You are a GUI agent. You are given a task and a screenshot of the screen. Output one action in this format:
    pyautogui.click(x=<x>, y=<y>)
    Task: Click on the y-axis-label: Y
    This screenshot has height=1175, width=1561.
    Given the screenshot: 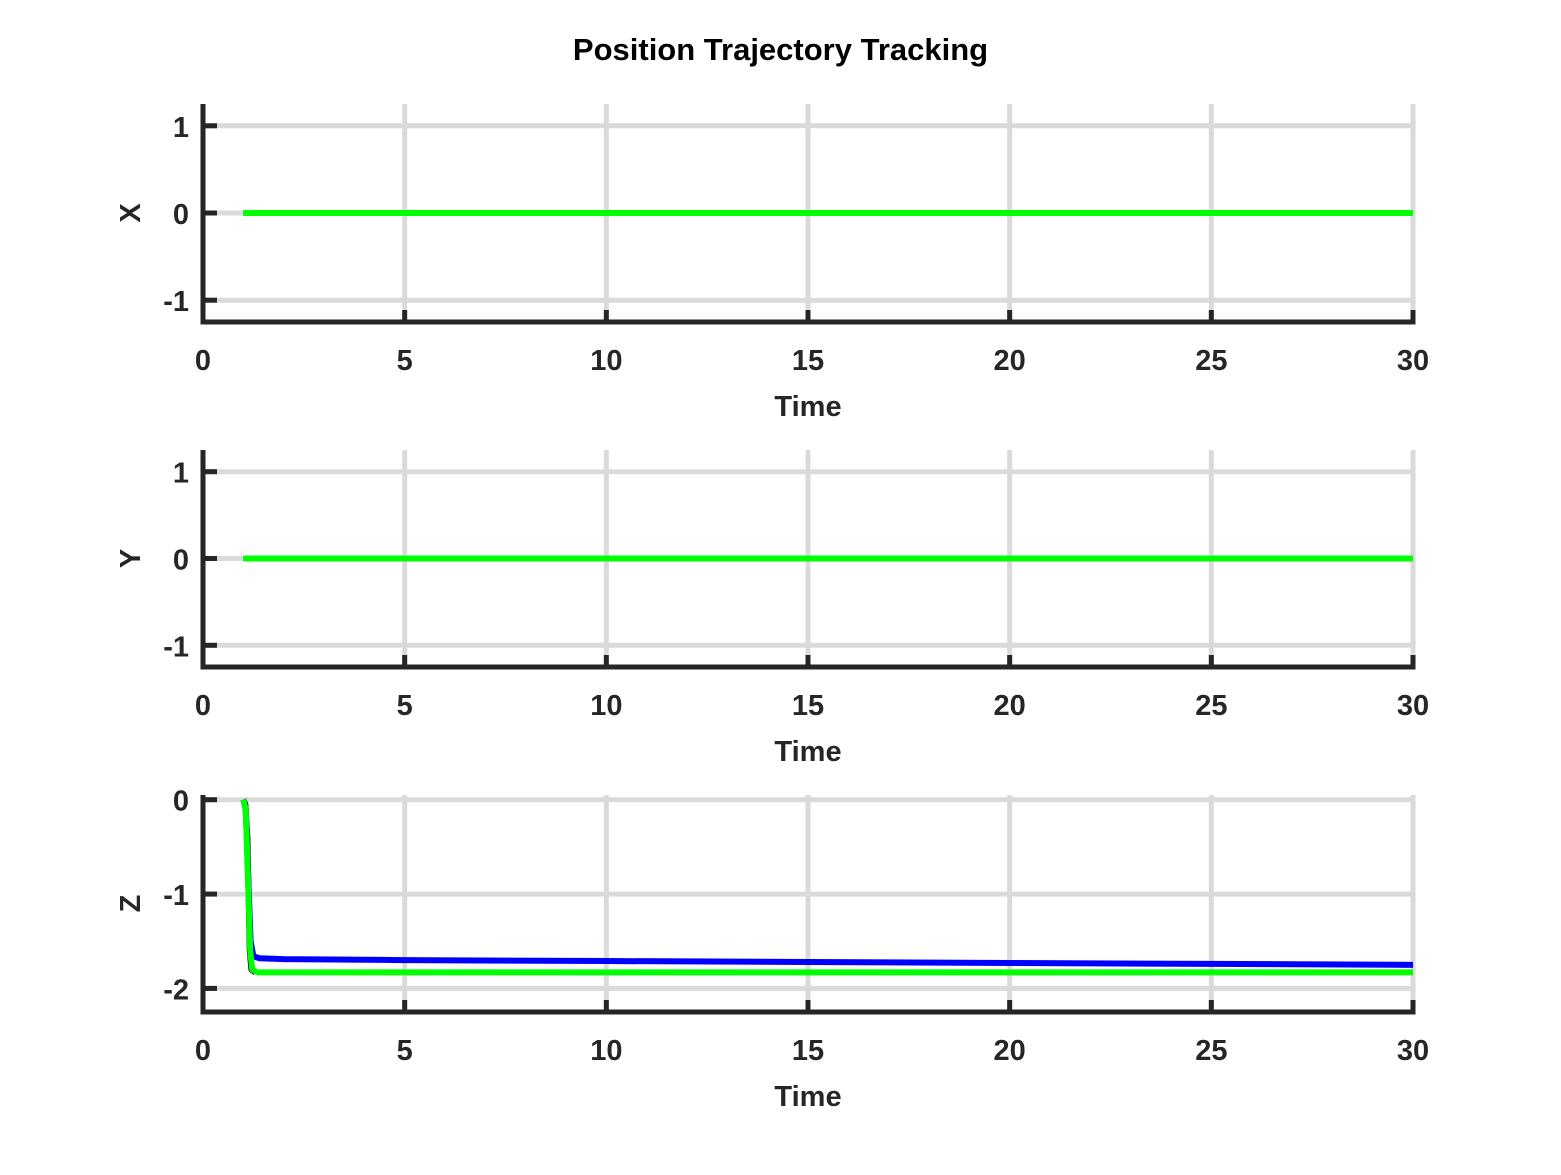 What is the action you would take?
    pyautogui.click(x=131, y=558)
    